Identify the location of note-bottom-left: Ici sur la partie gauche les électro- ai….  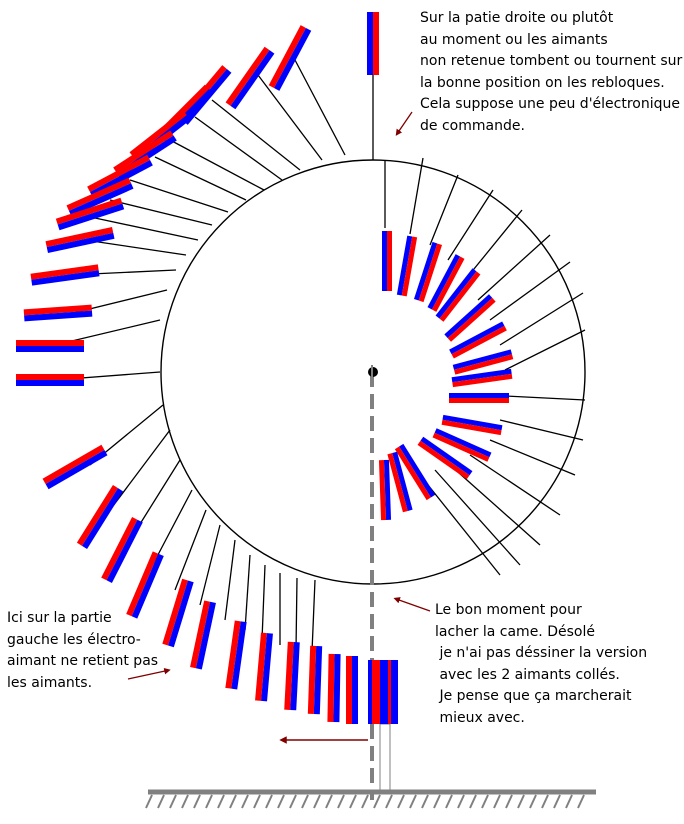
(83, 650).